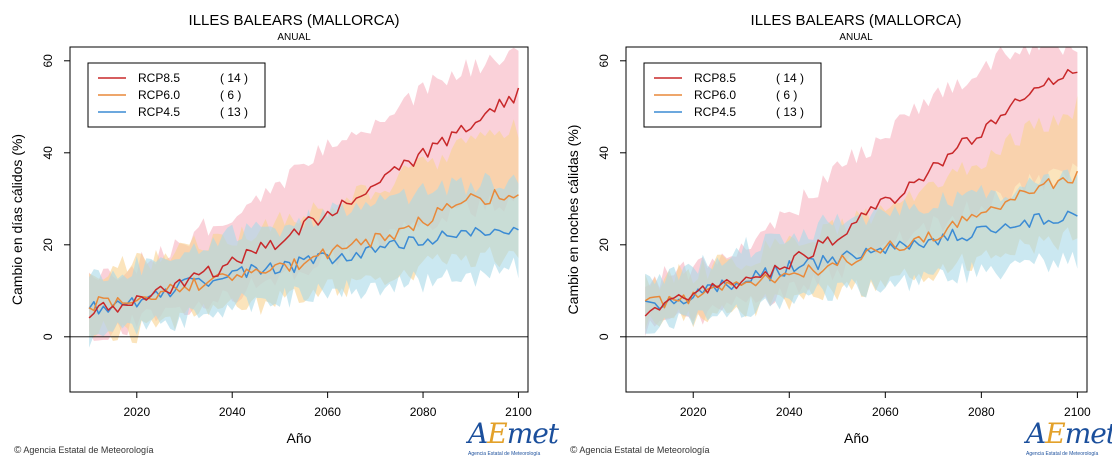 The image size is (1112, 461). What do you see at coordinates (573, 220) in the screenshot?
I see `y-axis-label: Cambio en noches cálidas (%)` at bounding box center [573, 220].